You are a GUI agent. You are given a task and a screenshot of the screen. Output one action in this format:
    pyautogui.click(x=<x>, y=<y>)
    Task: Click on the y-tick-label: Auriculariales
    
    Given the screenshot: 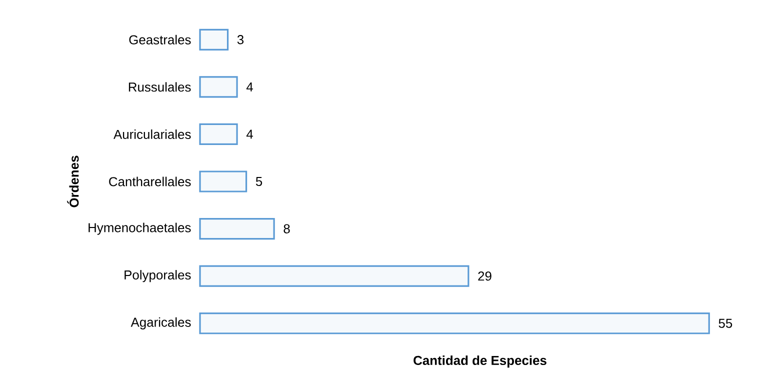 What is the action you would take?
    pyautogui.click(x=152, y=134)
    